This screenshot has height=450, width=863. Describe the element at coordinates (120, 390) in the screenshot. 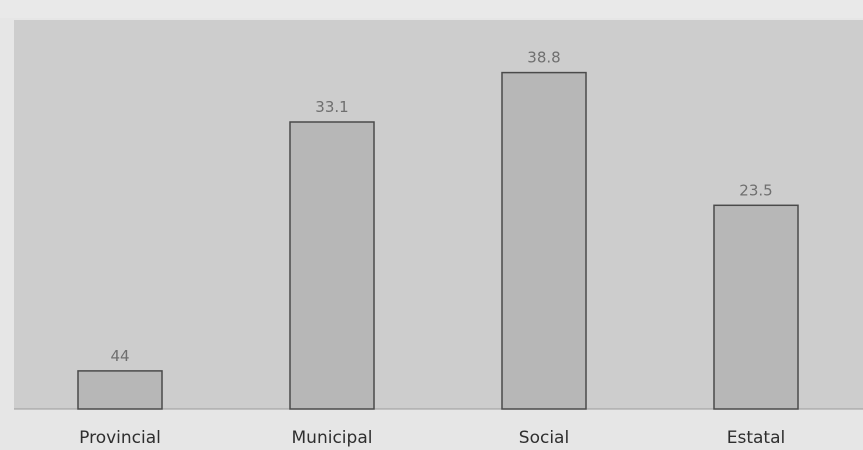

I see `bar-provincial` at that location.